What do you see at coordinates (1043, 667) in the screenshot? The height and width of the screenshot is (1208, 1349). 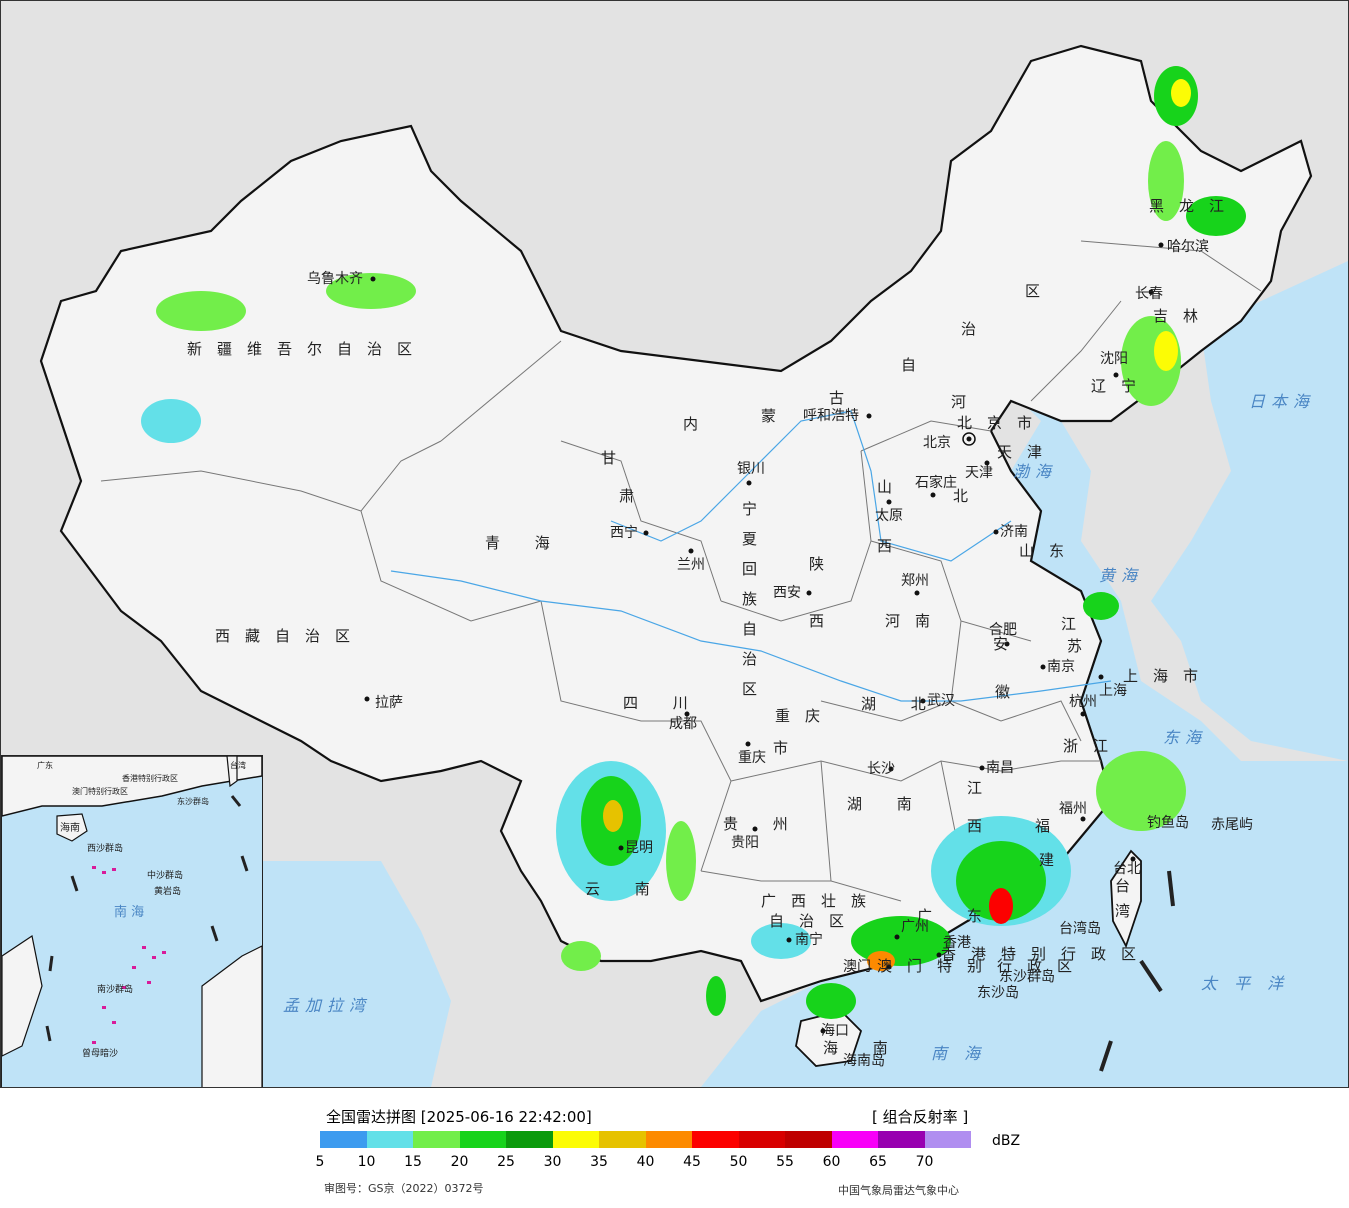 I see `city-dot-nanjing` at bounding box center [1043, 667].